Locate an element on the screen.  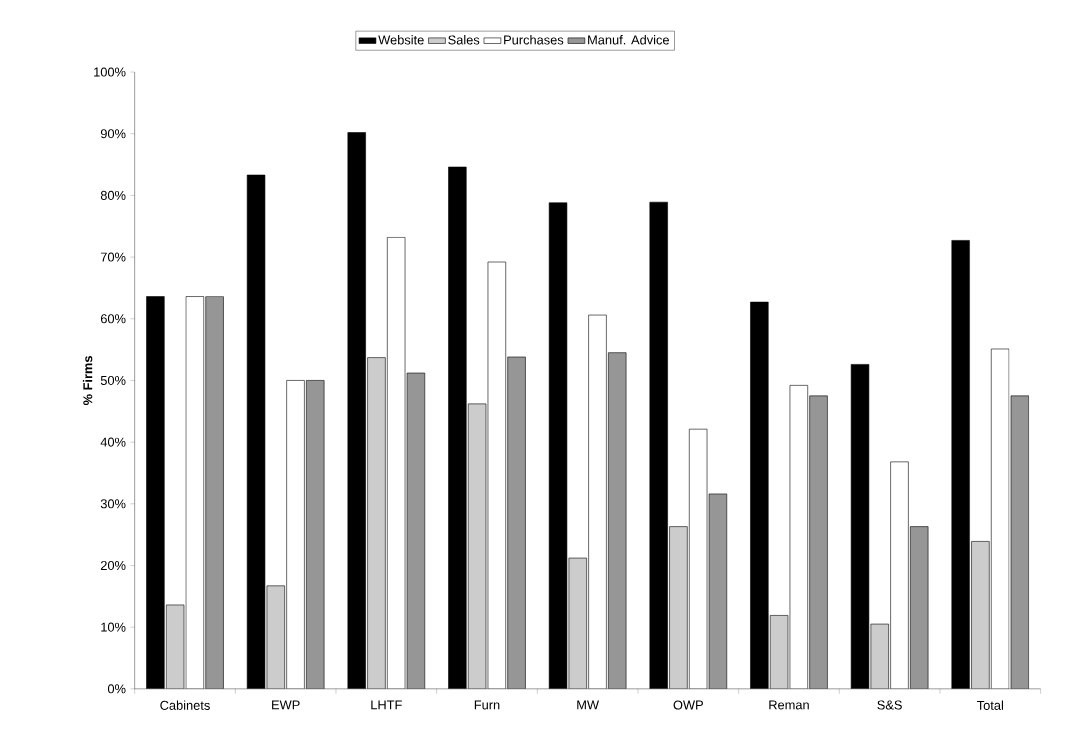
x-tick-label: MW is located at coordinates (588, 705).